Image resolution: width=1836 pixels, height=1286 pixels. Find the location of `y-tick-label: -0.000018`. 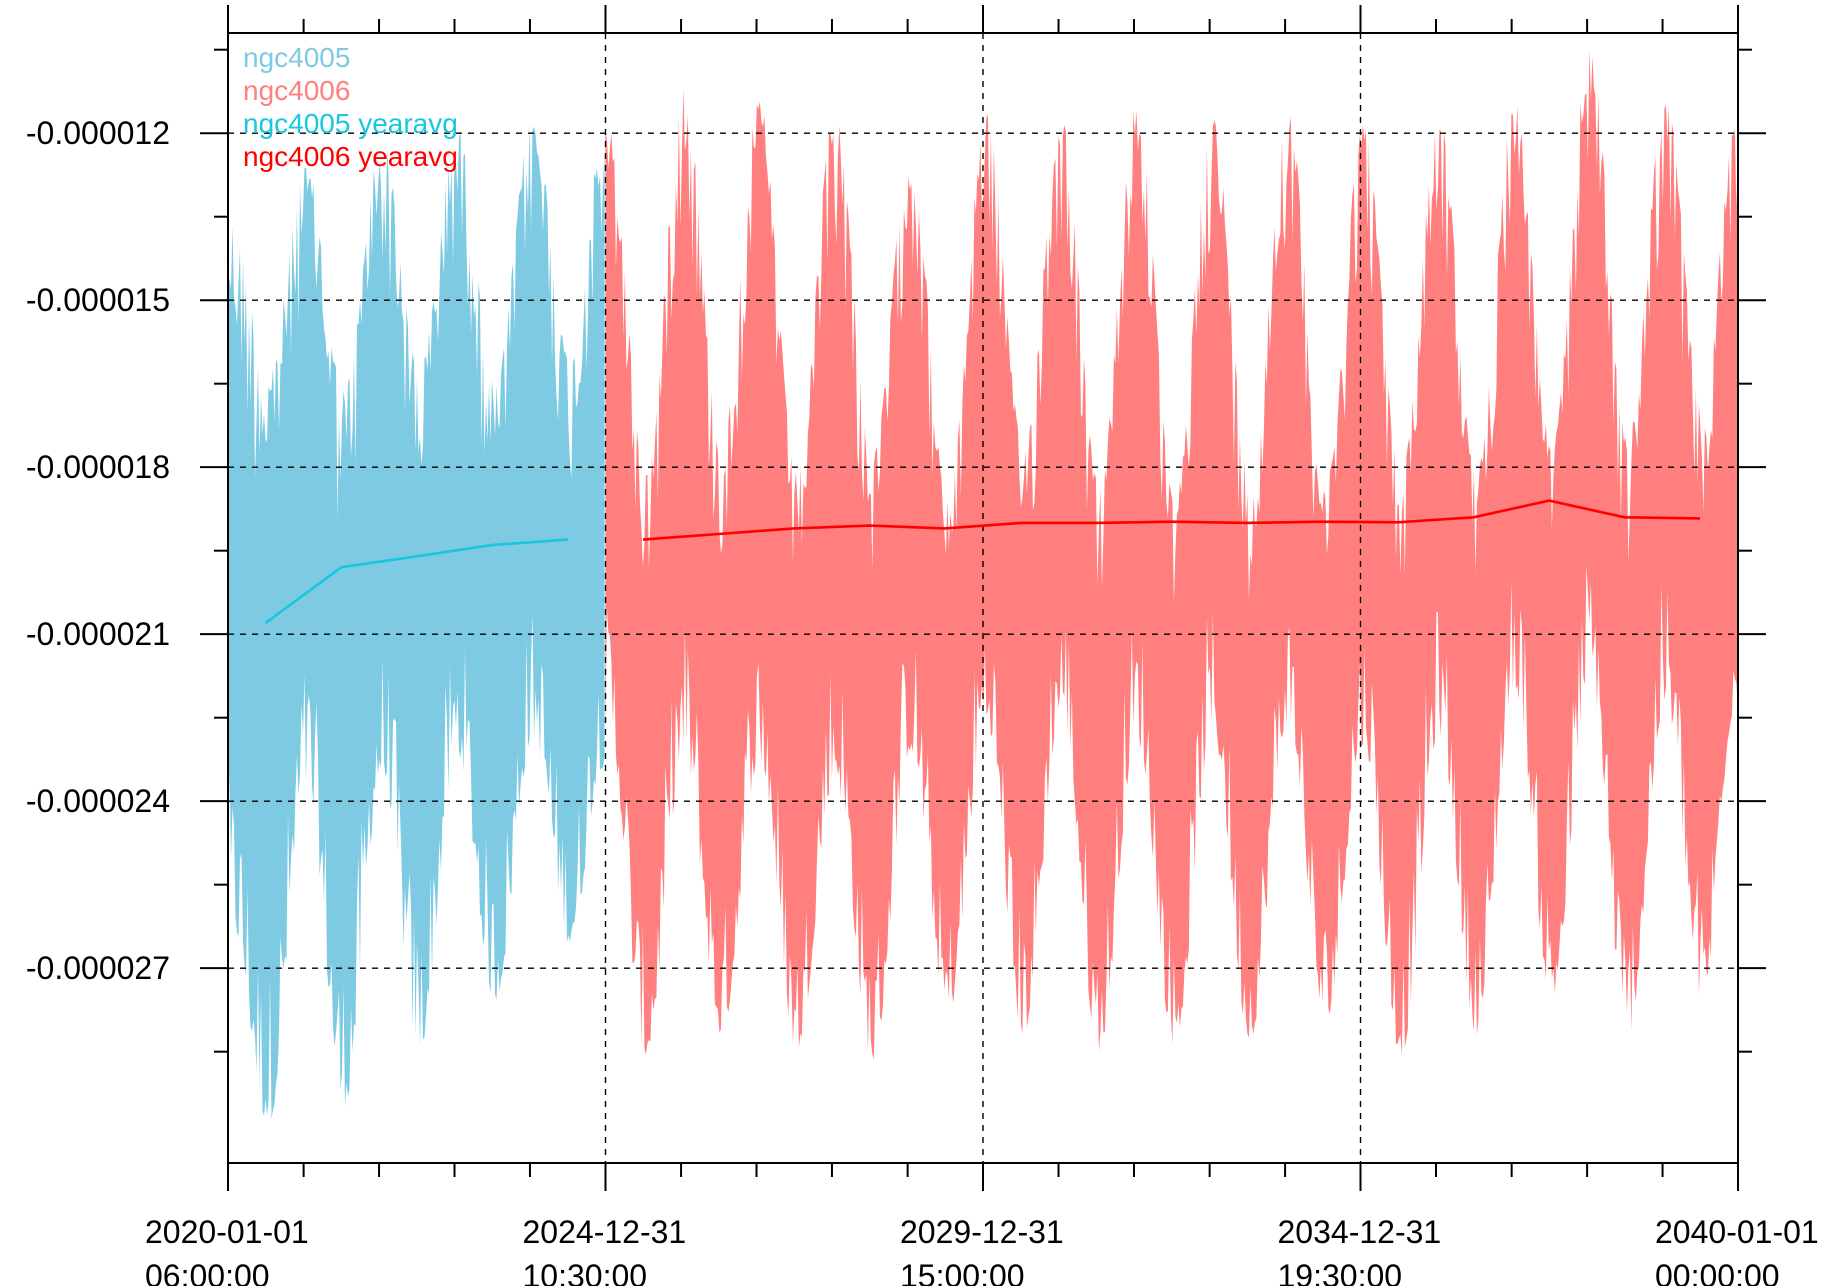

y-tick-label: -0.000018 is located at coordinates (98, 467).